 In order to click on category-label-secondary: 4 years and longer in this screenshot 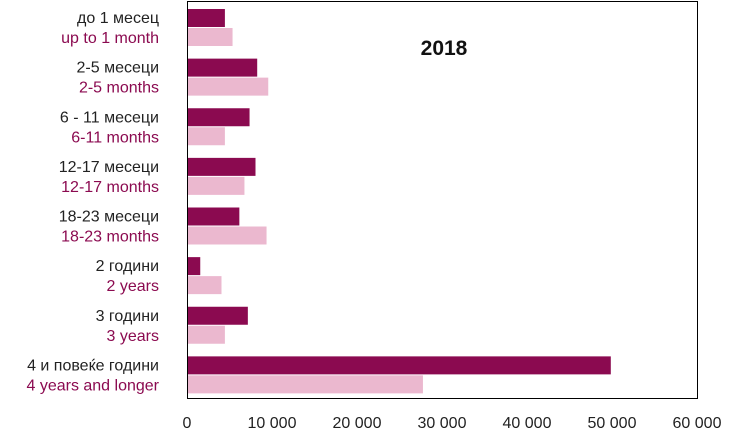, I will do `click(92, 385)`.